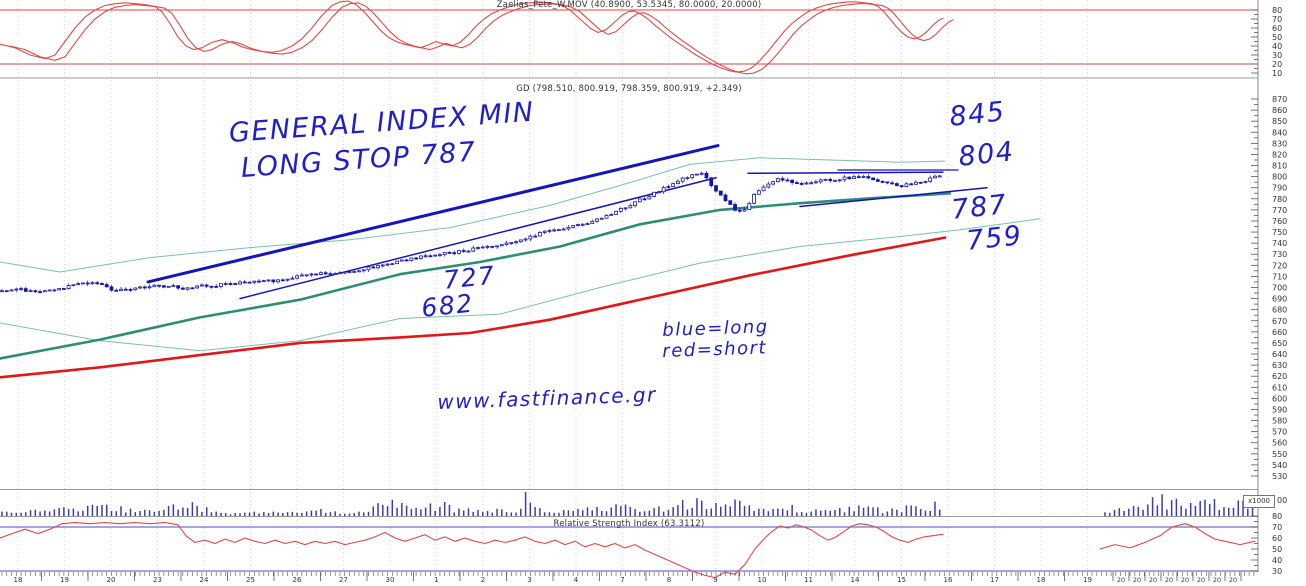  I want to click on x-axis-date-label: 4, so click(576, 580).